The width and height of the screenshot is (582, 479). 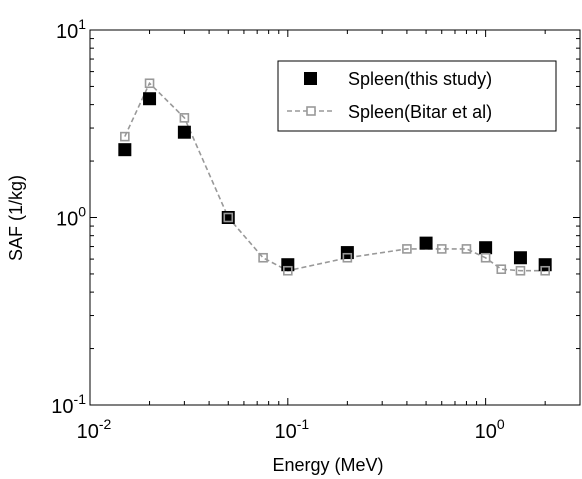 I want to click on x-axis-label: Energy (MeV), so click(x=327, y=465).